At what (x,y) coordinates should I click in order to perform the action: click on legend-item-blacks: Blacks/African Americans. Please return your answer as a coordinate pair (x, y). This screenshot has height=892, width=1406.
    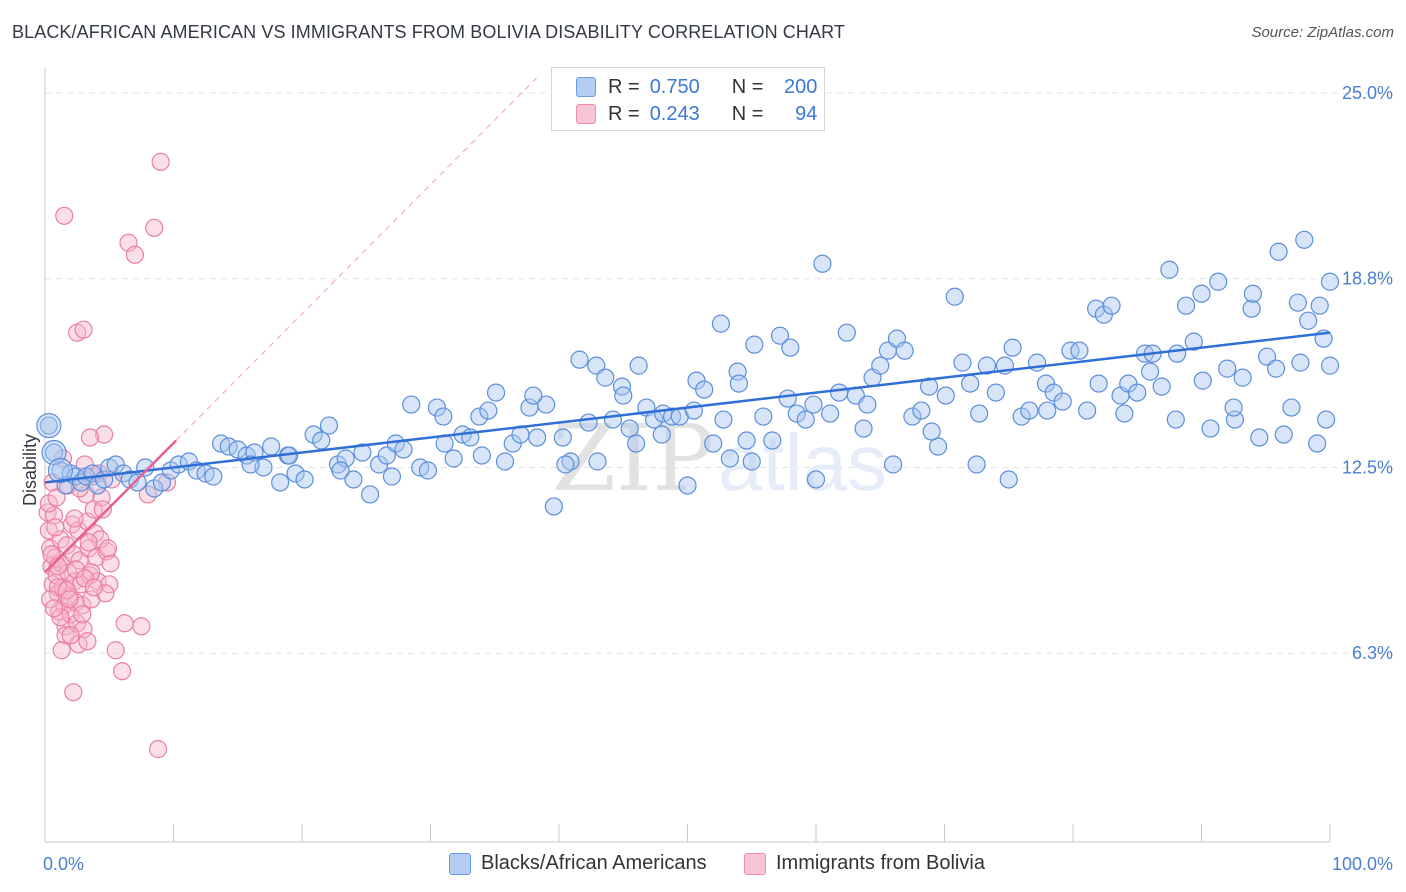
    Looking at the image, I should click on (578, 863).